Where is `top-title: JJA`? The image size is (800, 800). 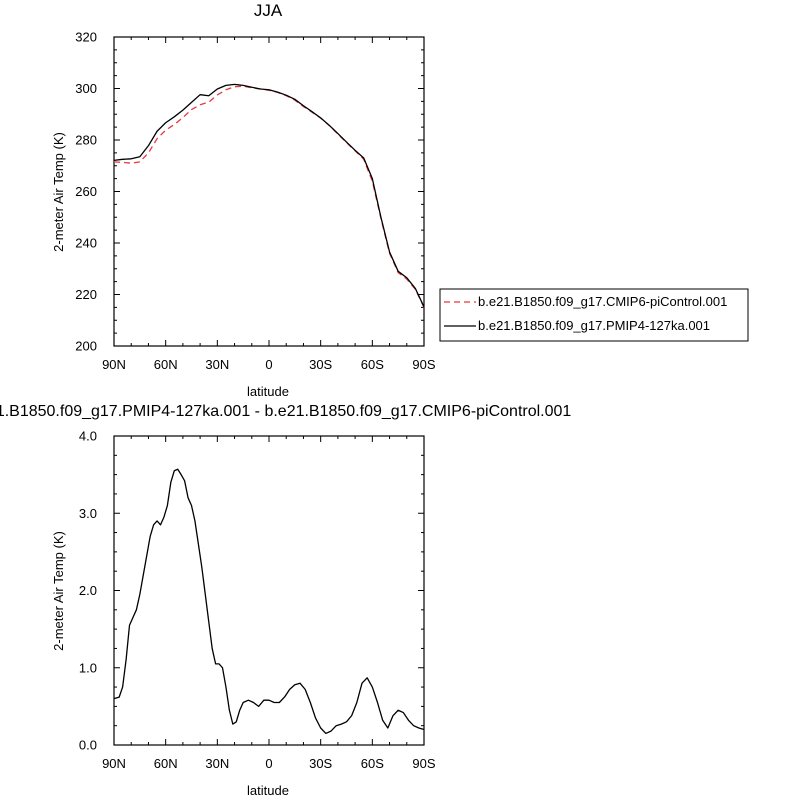 top-title: JJA is located at coordinates (268, 10).